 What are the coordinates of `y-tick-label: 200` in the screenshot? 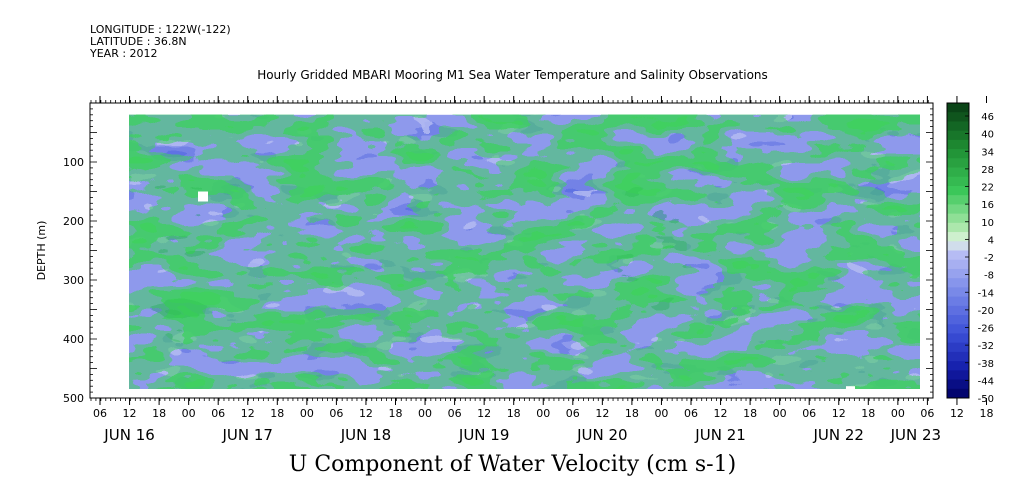 It's located at (73, 221).